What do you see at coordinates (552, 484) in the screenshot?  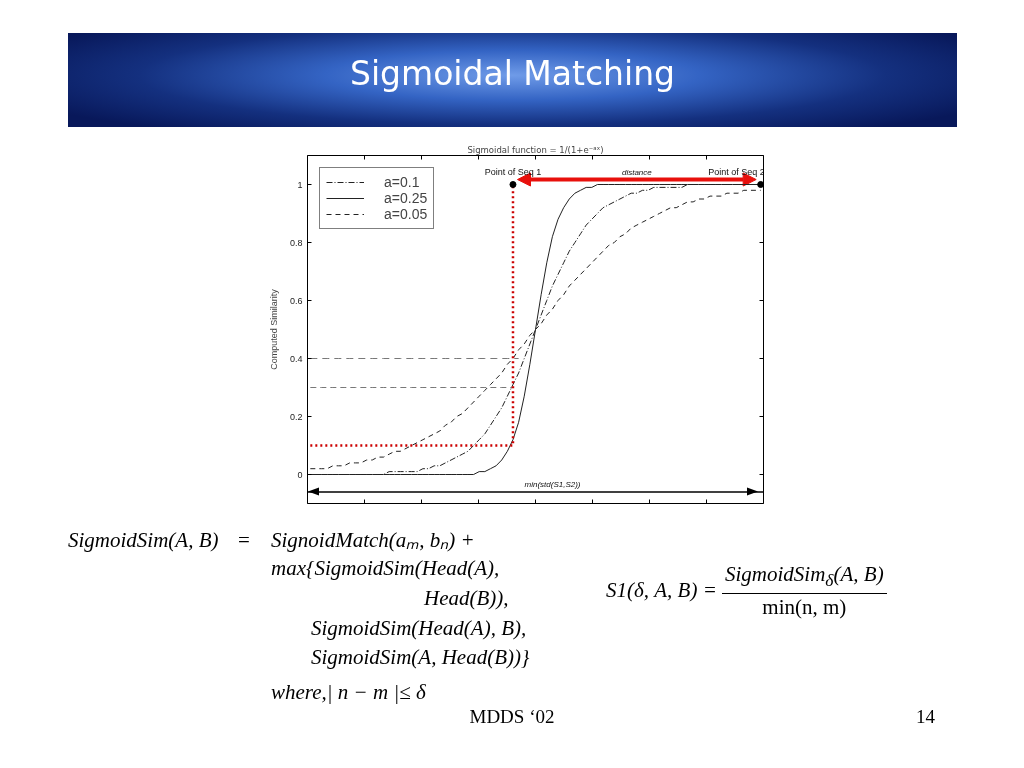 I see `ref-line-label: min(std(S1,S2))` at bounding box center [552, 484].